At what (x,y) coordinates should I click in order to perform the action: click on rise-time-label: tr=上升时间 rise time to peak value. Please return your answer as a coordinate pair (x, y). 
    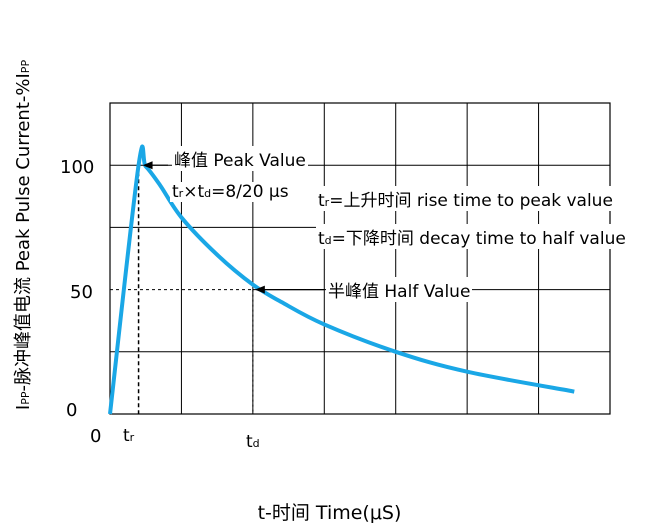
    Looking at the image, I should click on (465, 198).